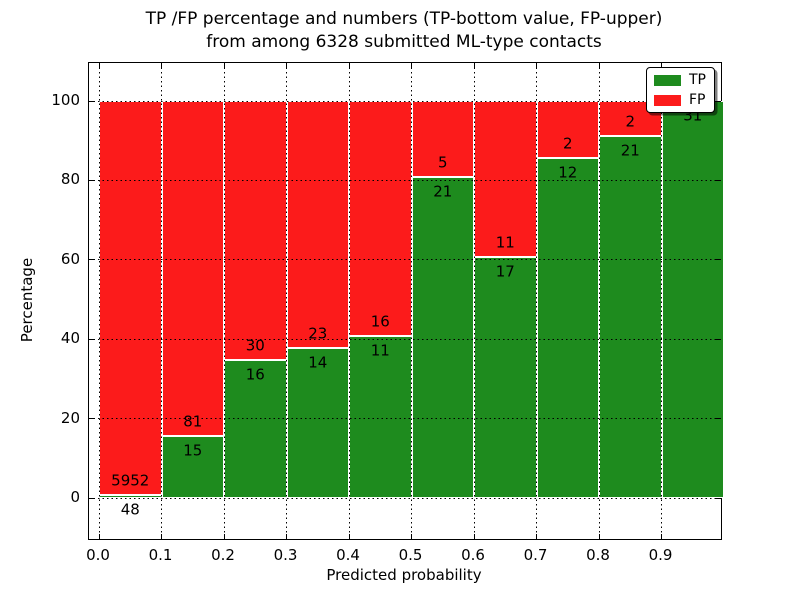 The image size is (800, 600). Describe the element at coordinates (667, 100) in the screenshot. I see `fp-color-swatch` at that location.